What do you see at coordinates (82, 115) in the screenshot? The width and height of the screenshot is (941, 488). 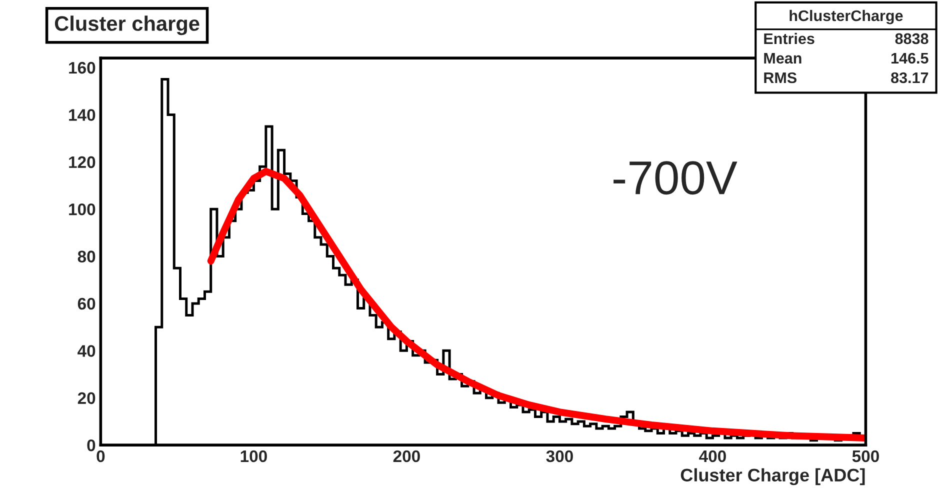 I see `y-tick-label: 140` at bounding box center [82, 115].